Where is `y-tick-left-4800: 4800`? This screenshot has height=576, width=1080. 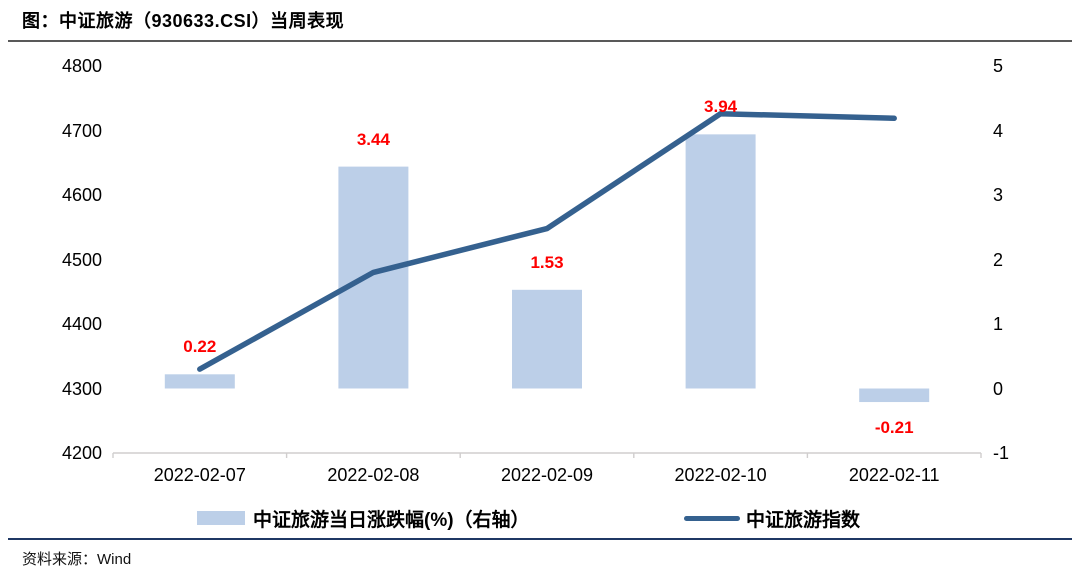 y-tick-left-4800: 4800 is located at coordinates (81, 66).